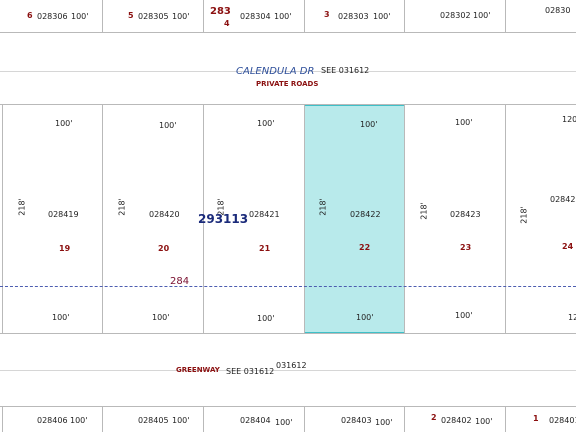  Describe the element at coordinates (356, 420) in the screenshot. I see `parcel-number: 028403` at that location.